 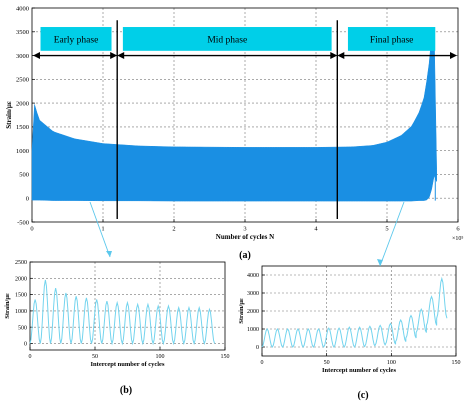 What do you see at coordinates (457, 239) in the screenshot?
I see `x-axis-multiplier: ×10⁵` at bounding box center [457, 239].